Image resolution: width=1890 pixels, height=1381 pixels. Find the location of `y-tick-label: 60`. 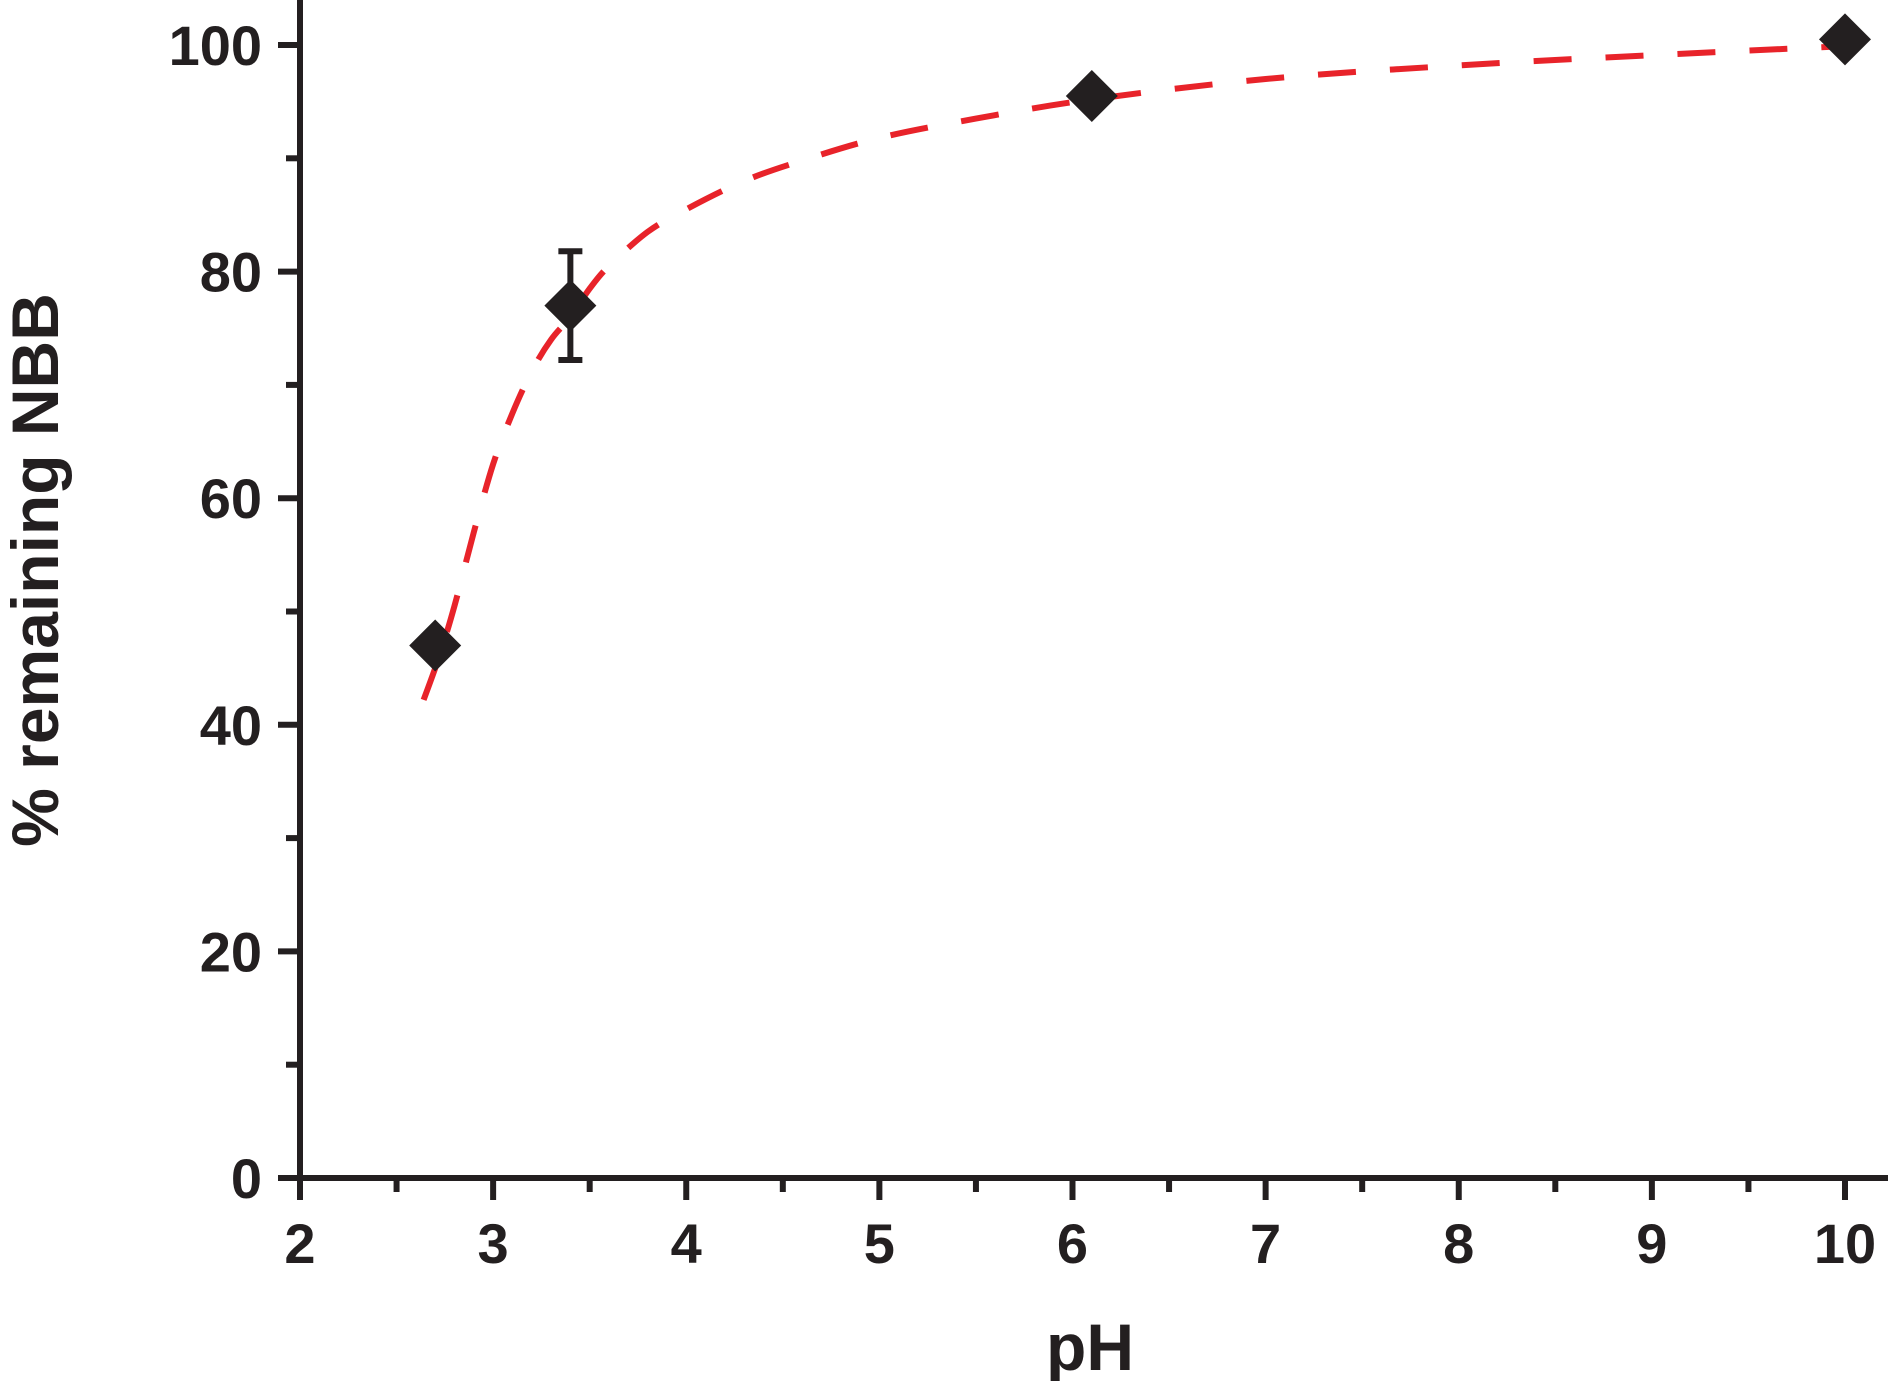

y-tick-label: 60 is located at coordinates (231, 498).